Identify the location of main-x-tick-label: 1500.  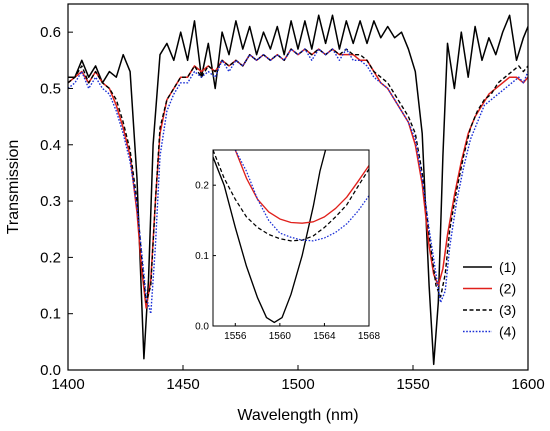
(297, 384).